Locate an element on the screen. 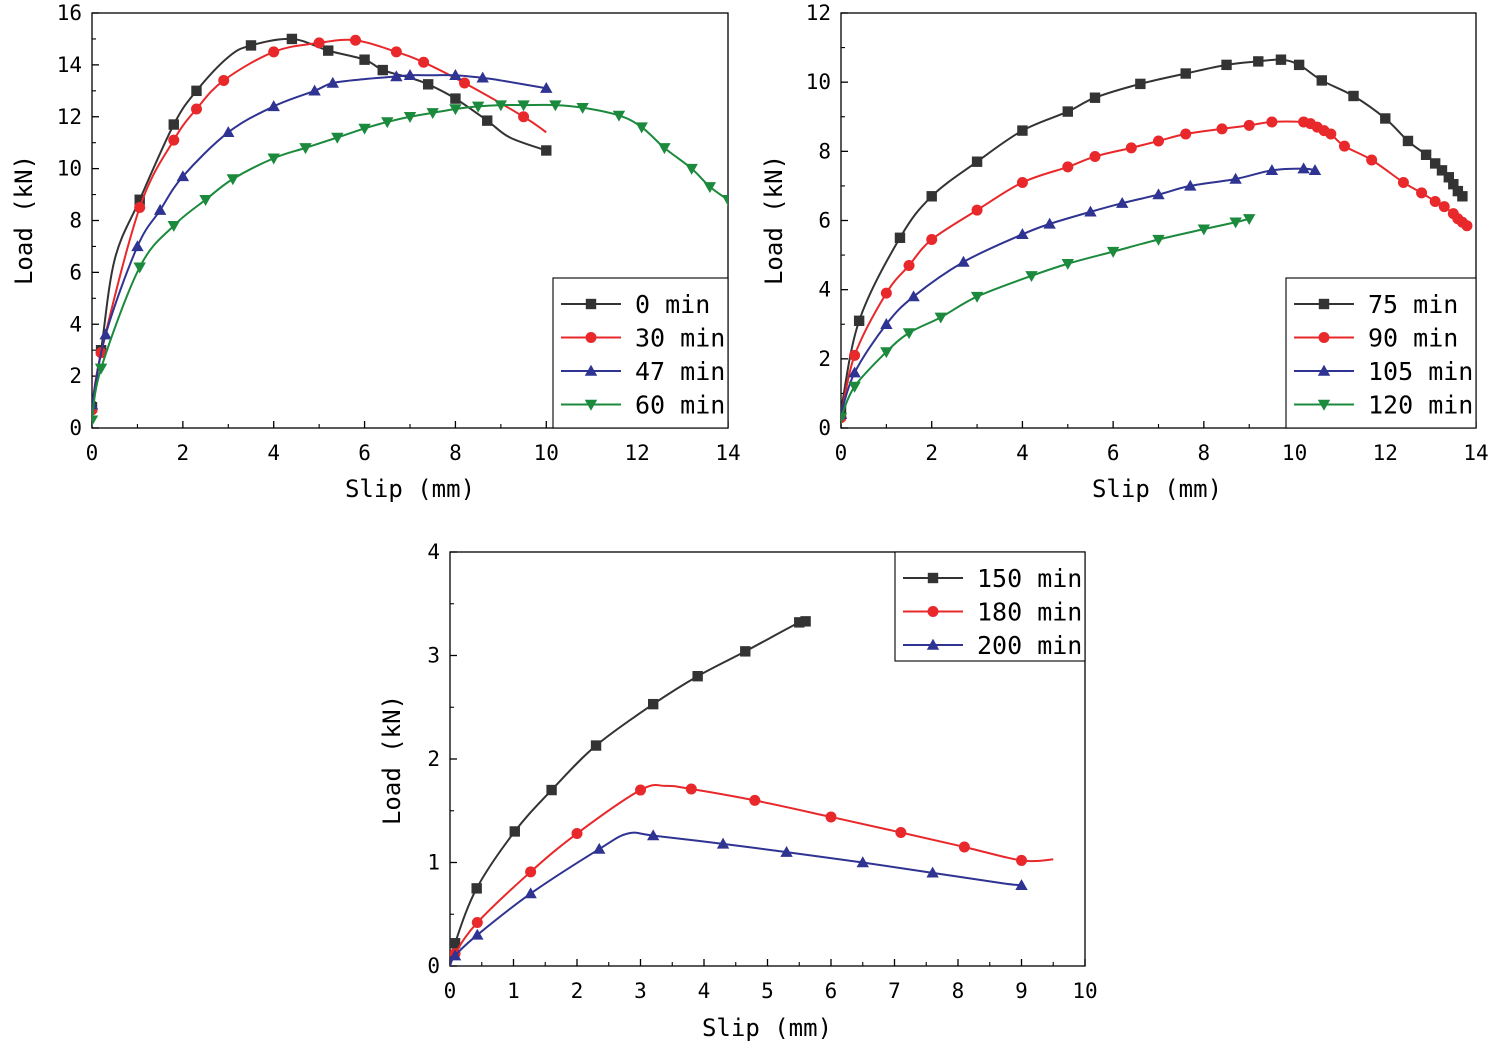 This screenshot has width=1494, height=1056. y-tick-label: 6 is located at coordinates (824, 221).